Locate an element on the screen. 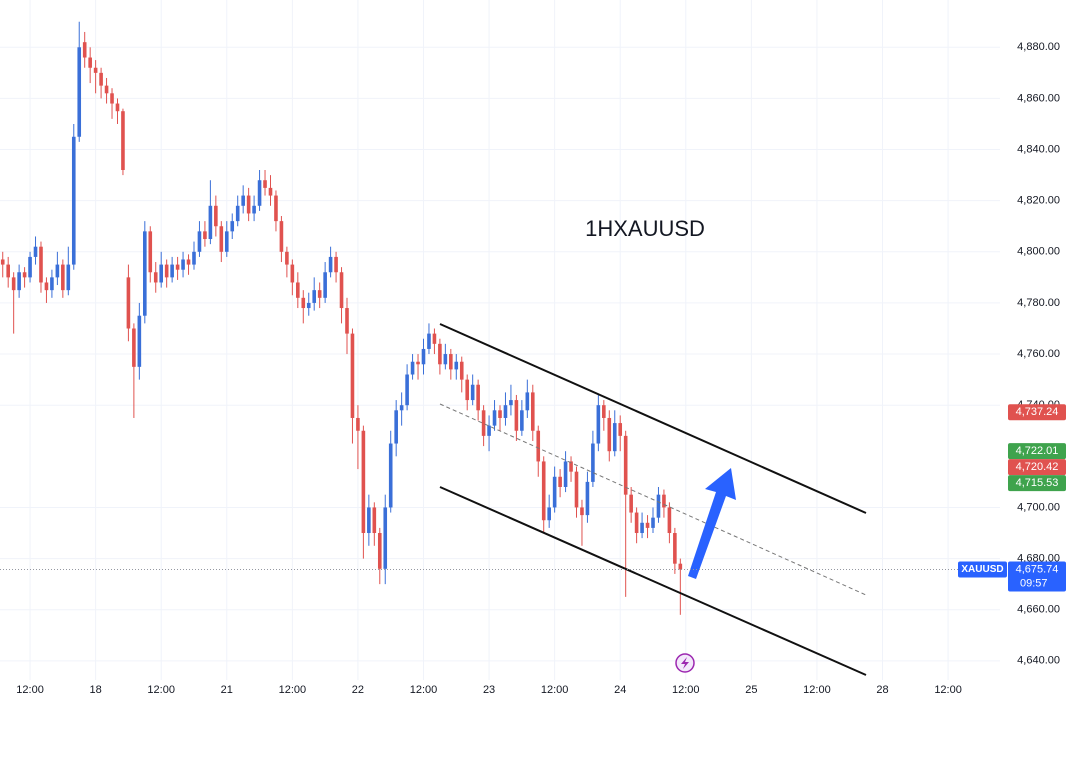 Image resolution: width=1080 pixels, height=760 pixels. x-tick-label: 21 is located at coordinates (227, 690).